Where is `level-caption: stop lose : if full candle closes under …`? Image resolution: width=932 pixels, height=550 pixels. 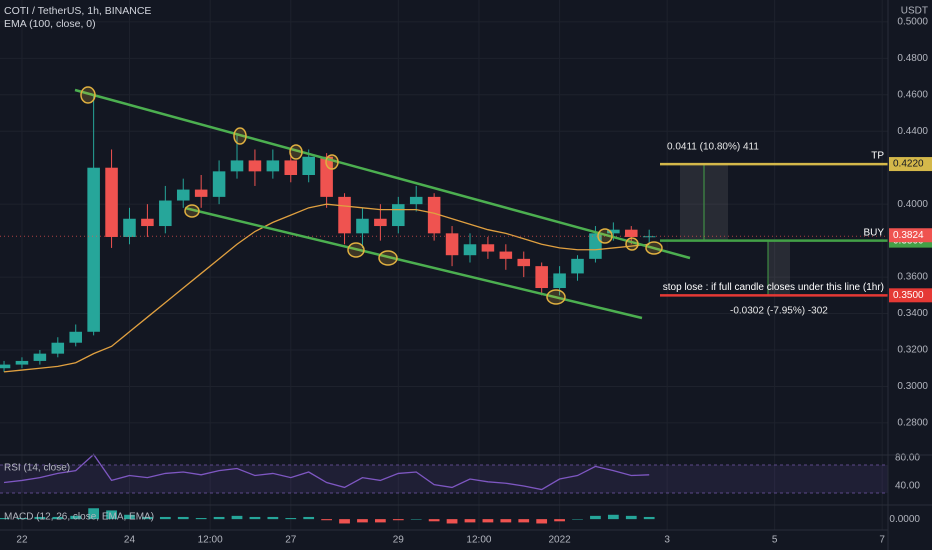 level-caption: stop lose : if full candle closes under … is located at coordinates (773, 287).